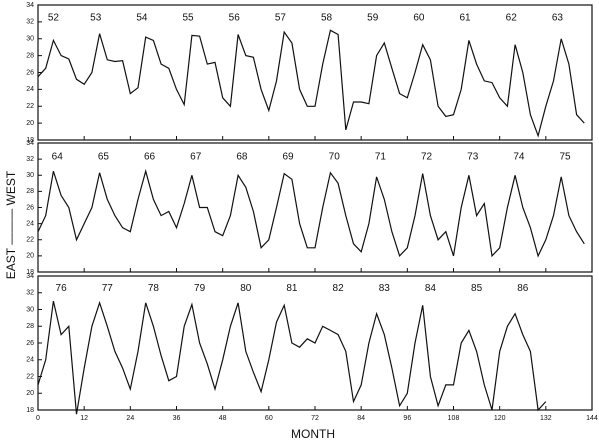  I want to click on x-tick-label: 48, so click(223, 418).